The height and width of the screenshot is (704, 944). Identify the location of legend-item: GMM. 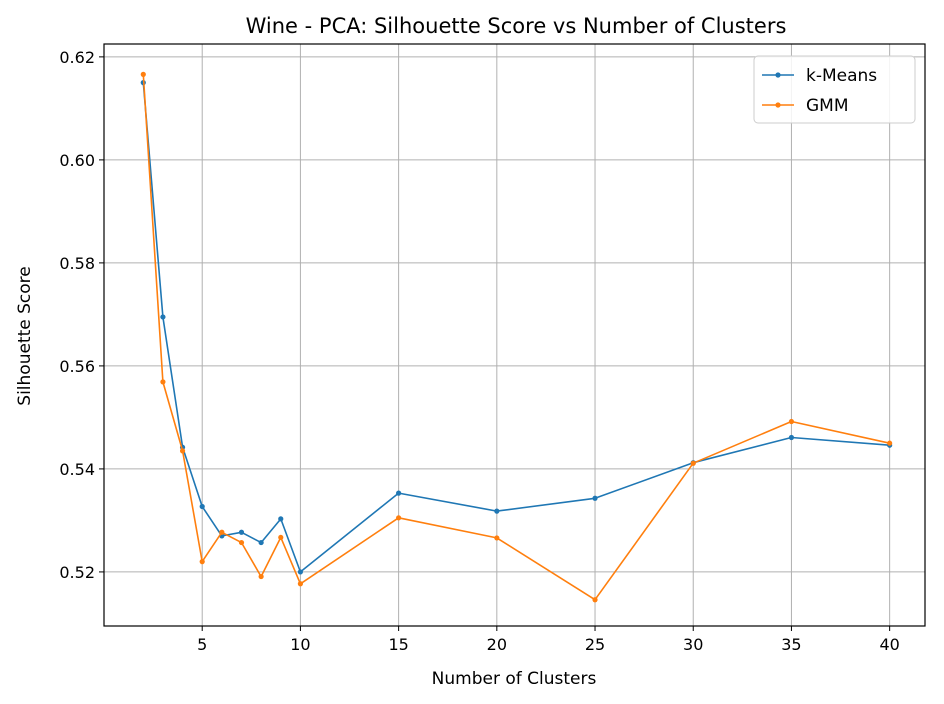
(805, 106).